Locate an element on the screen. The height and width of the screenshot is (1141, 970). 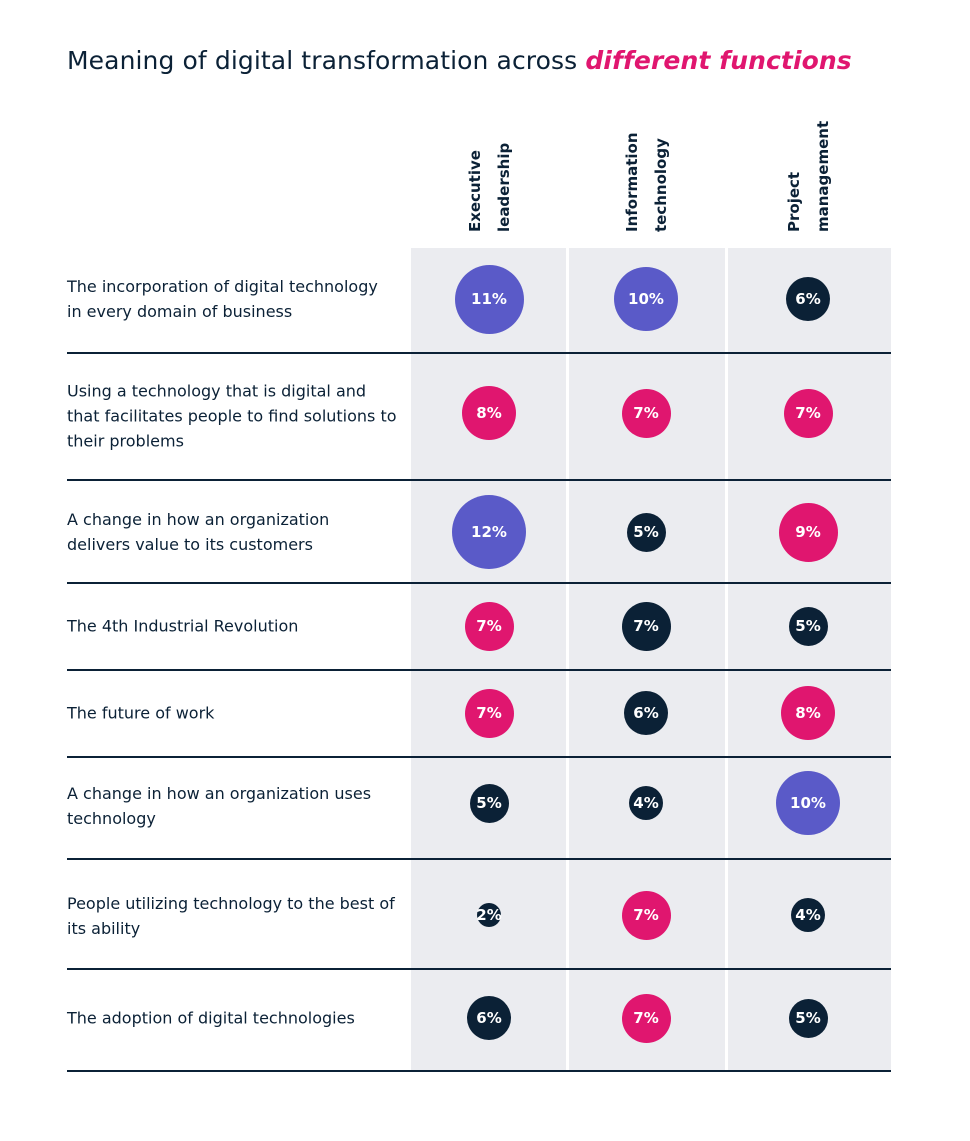
bubble-value: 2% is located at coordinates (489, 915).